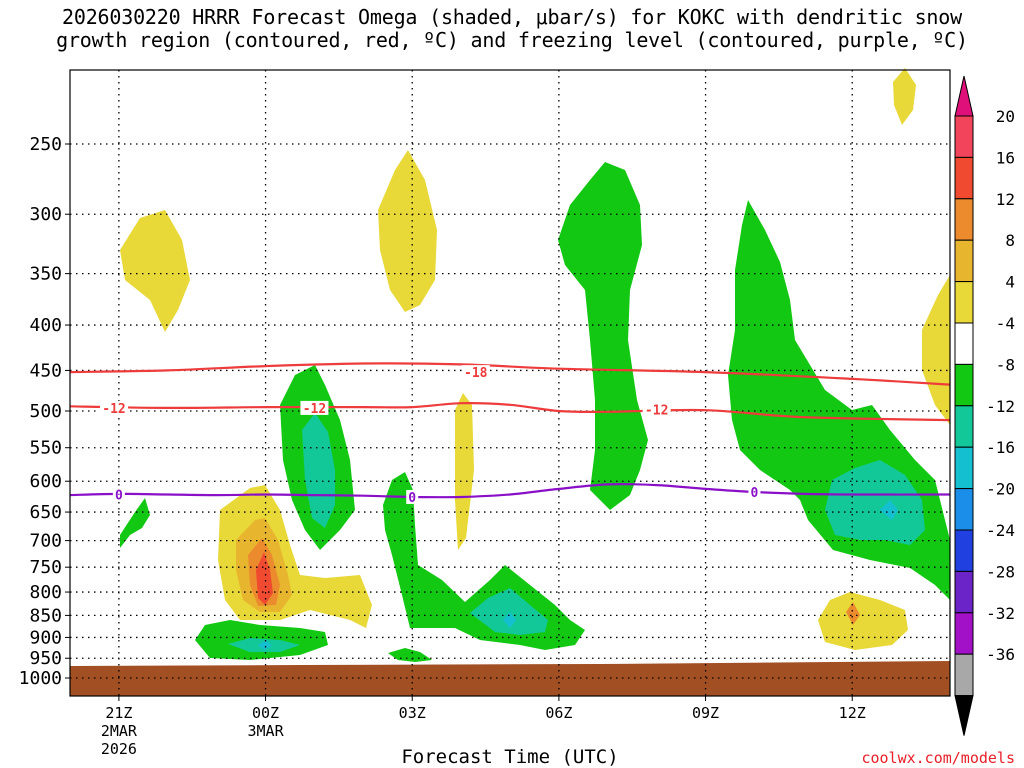 The width and height of the screenshot is (1024, 768). What do you see at coordinates (1005, 323) in the screenshot?
I see `colorbar-label: -4` at bounding box center [1005, 323].